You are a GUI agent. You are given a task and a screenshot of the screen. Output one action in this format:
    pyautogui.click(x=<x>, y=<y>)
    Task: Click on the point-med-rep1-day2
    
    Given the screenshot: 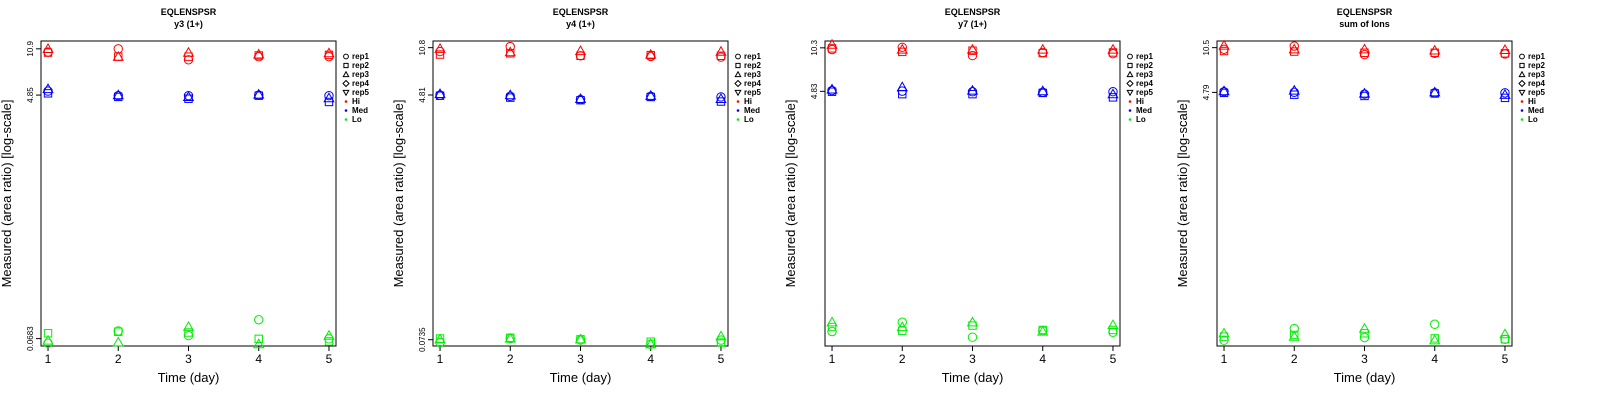 What is the action you would take?
    pyautogui.click(x=1294, y=92)
    